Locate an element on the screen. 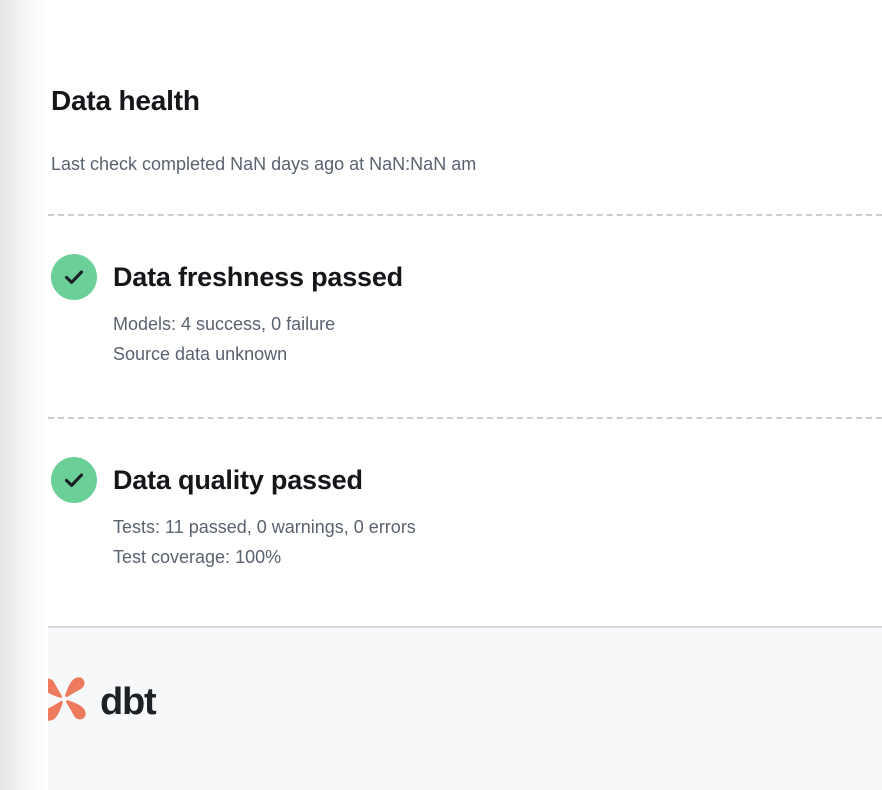  check-header: Data quality passed is located at coordinates (466, 480).